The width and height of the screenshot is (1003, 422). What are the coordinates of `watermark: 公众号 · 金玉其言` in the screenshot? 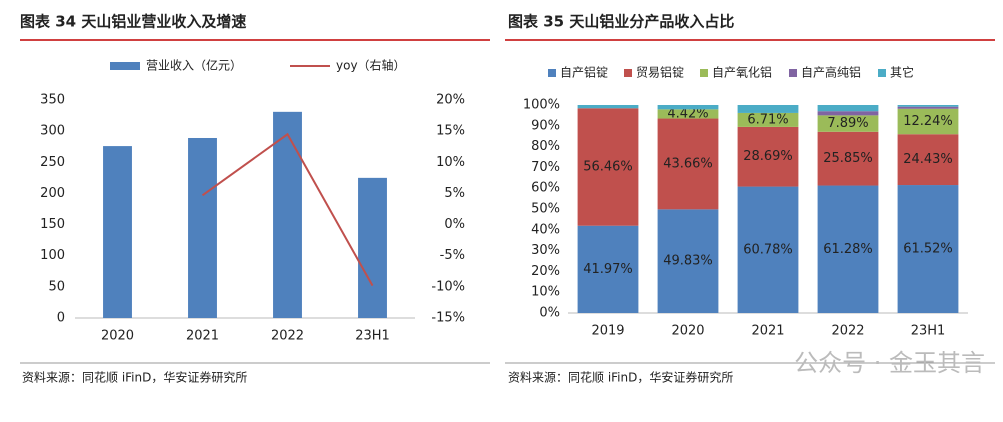 It's located at (889, 363).